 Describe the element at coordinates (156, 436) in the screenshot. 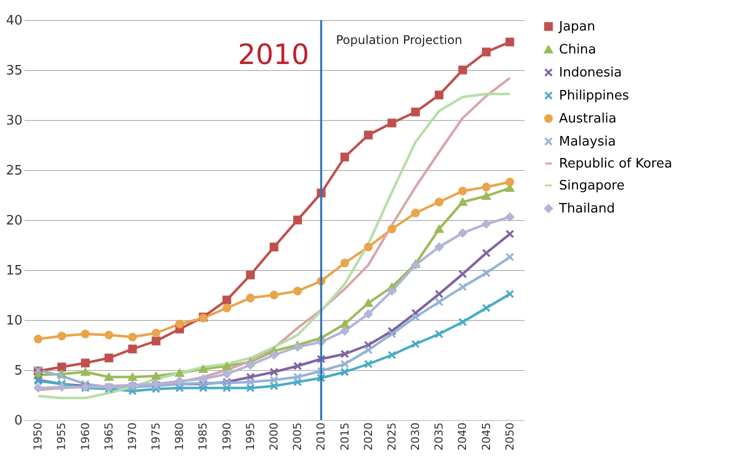

I see `x-tick-label: 1975` at that location.